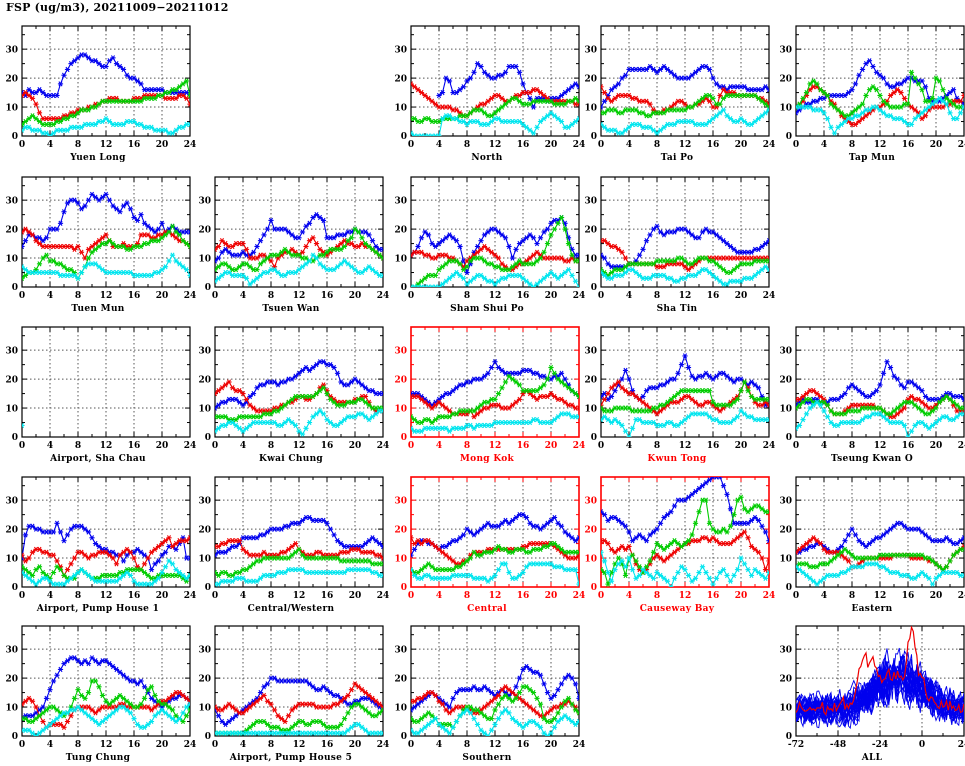 The height and width of the screenshot is (766, 965). What do you see at coordinates (291, 609) in the screenshot?
I see `panel-title-central-western: Central/Western` at bounding box center [291, 609].